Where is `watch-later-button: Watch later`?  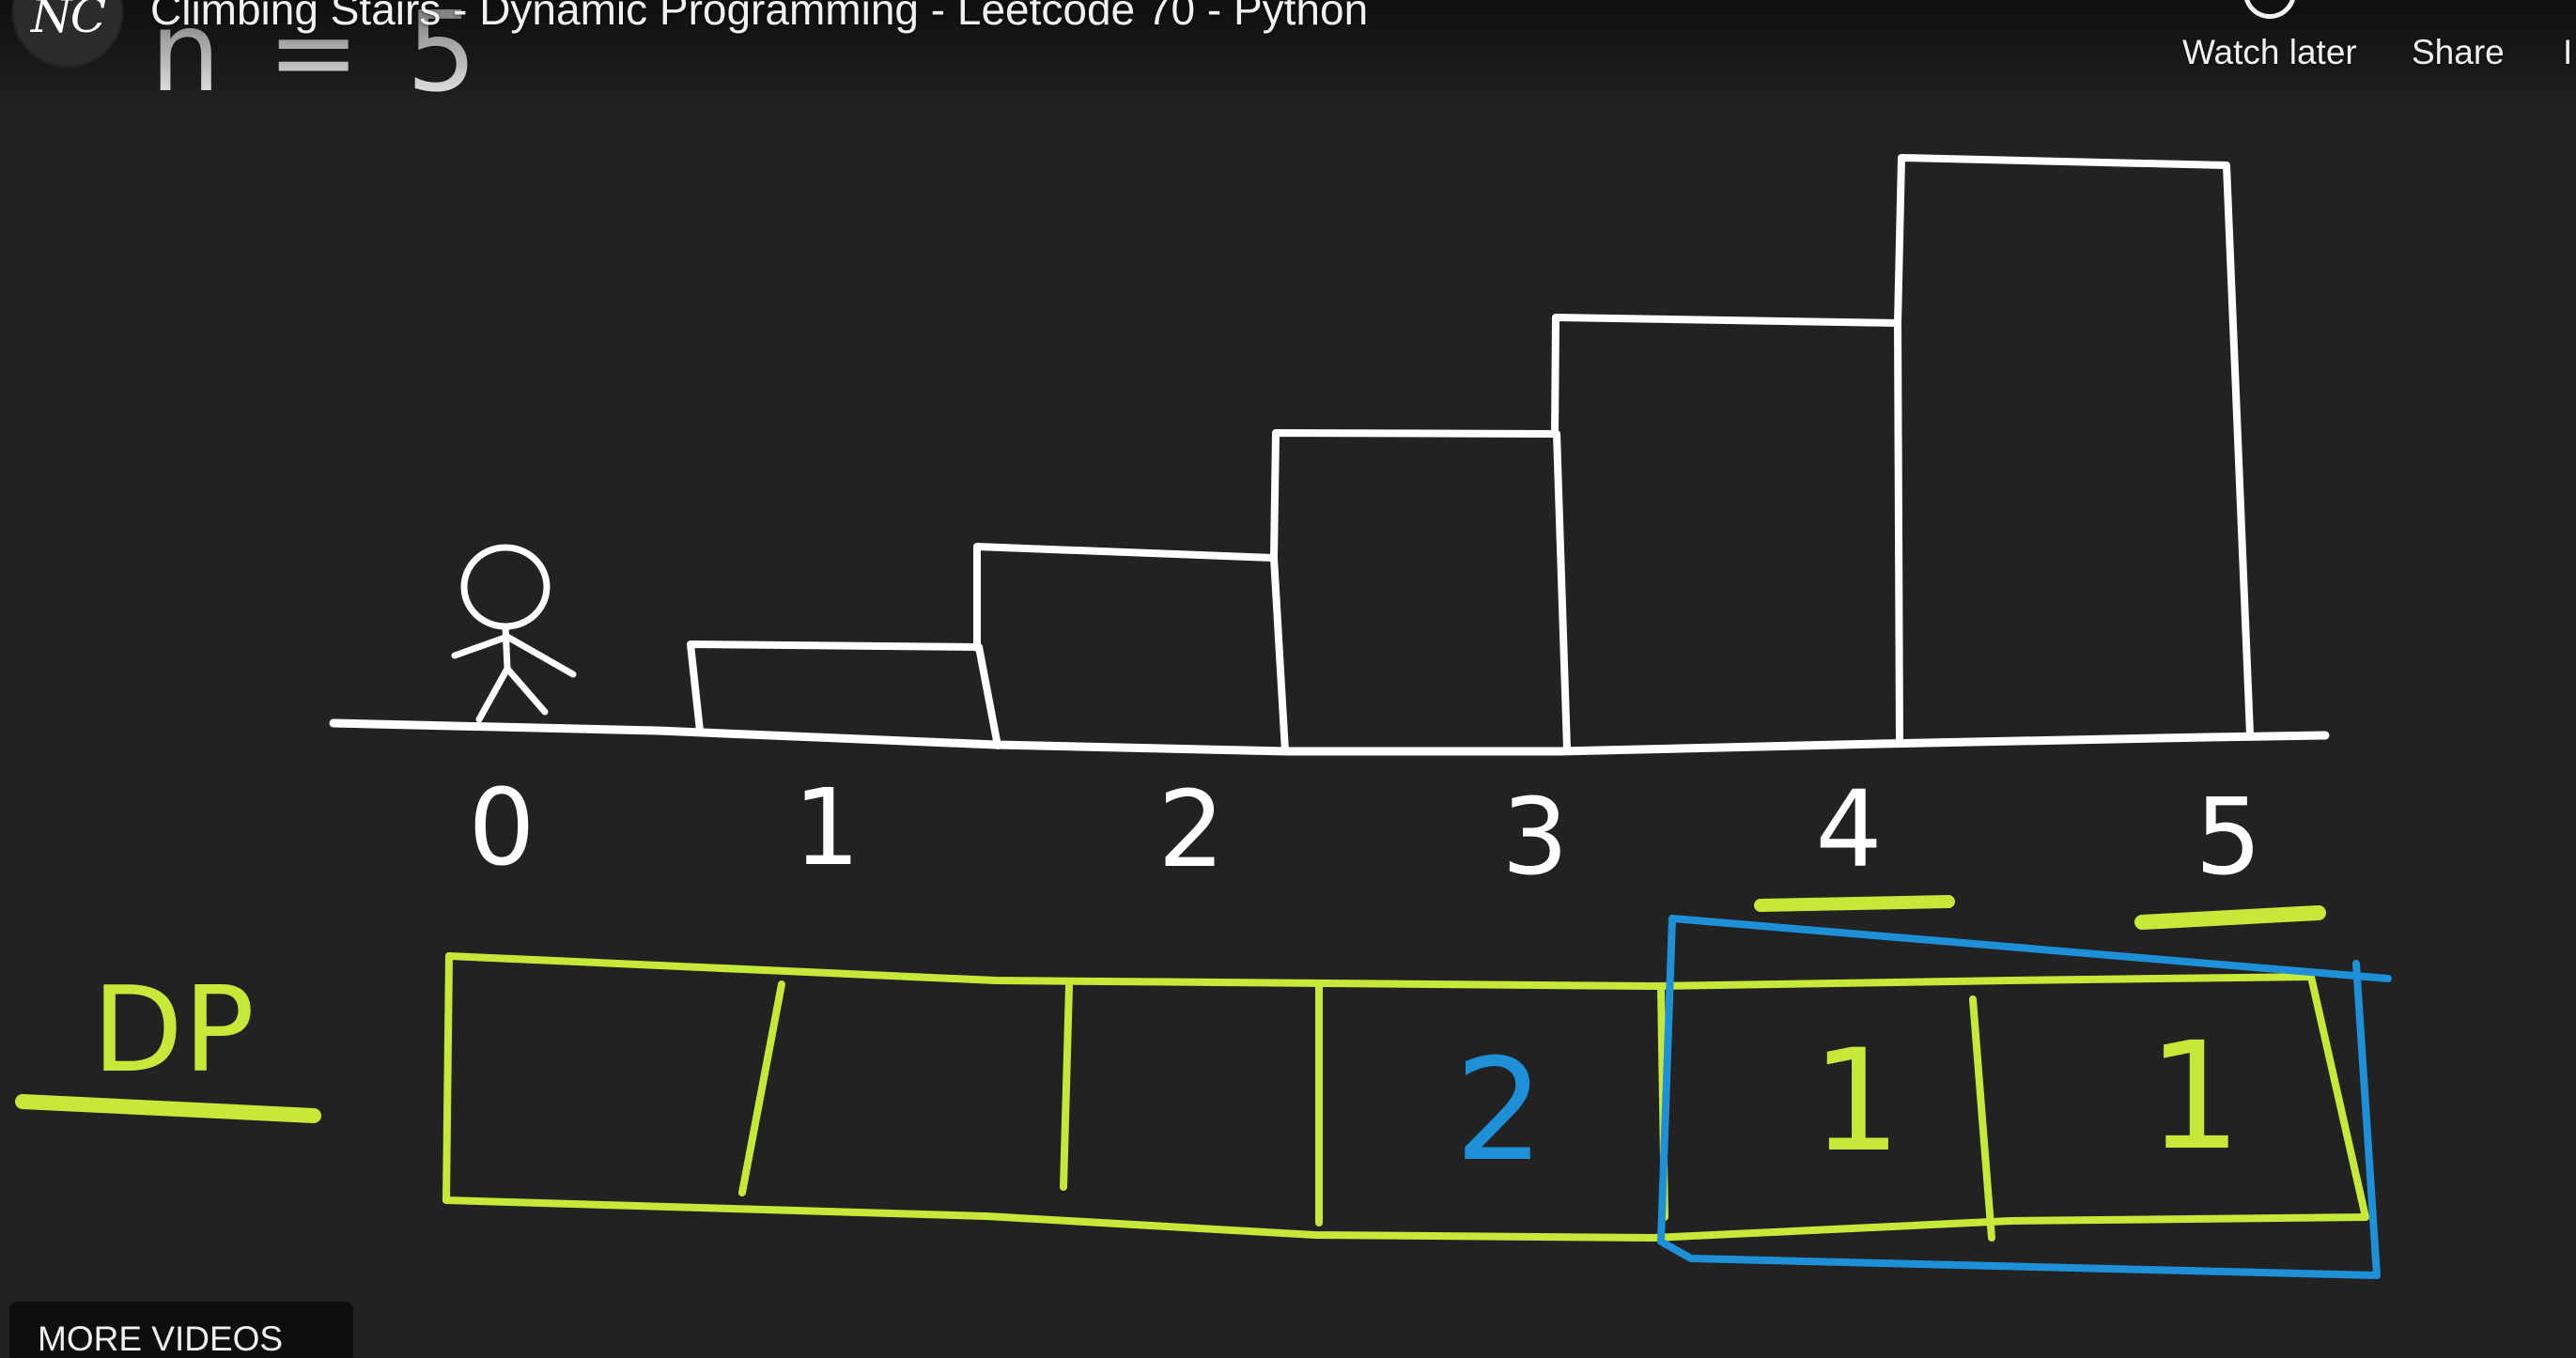 watch-later-button: Watch later is located at coordinates (2269, 36).